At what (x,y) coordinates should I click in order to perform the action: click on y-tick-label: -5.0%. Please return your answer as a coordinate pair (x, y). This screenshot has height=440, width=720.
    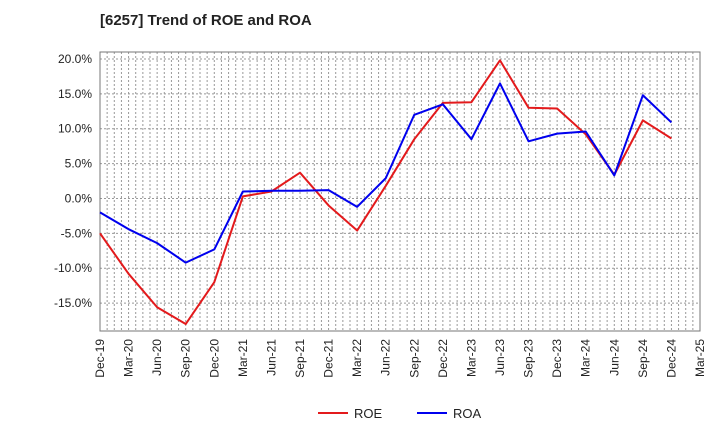
    Looking at the image, I should click on (77, 233).